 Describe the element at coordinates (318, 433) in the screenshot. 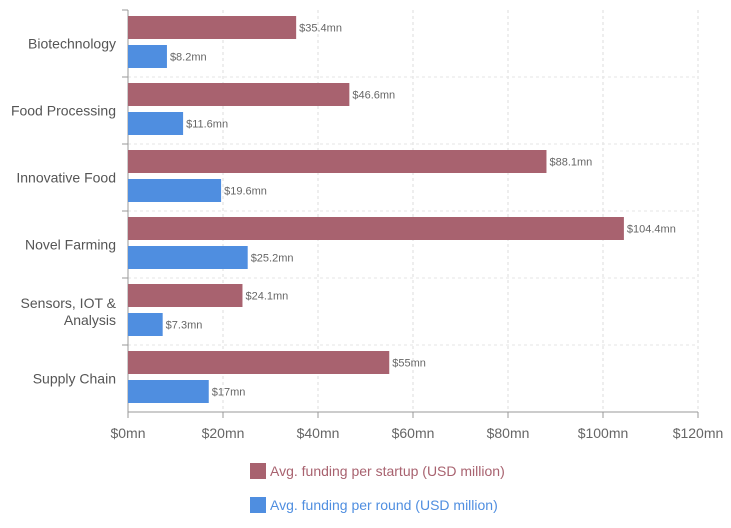

I see `x-tick-label: $40mn` at that location.